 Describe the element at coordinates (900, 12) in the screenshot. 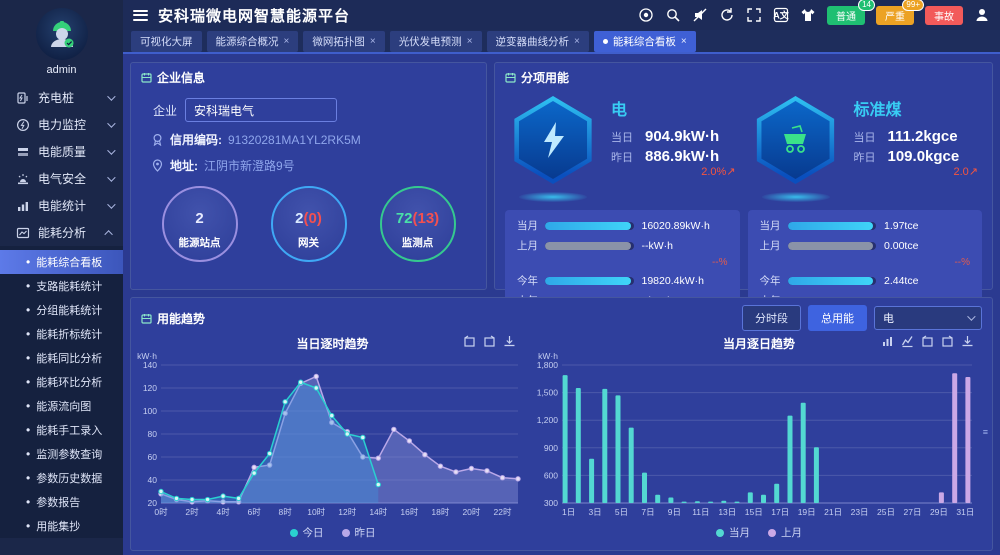

I see `alarm-chip-severe: 严重 99+` at that location.